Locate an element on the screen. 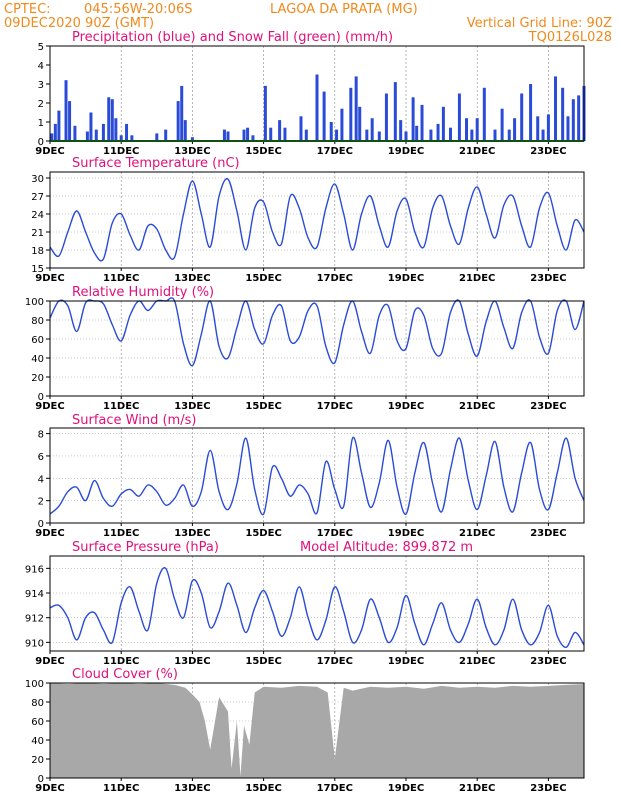  temperature-line is located at coordinates (317, 220).